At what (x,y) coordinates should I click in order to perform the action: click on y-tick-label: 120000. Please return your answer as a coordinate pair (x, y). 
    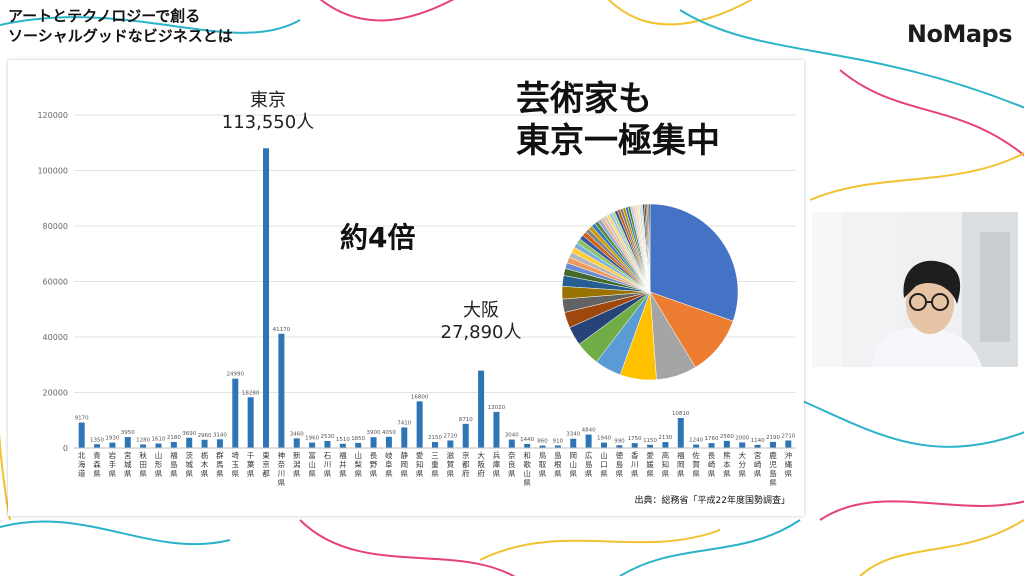
    Looking at the image, I should click on (52, 115).